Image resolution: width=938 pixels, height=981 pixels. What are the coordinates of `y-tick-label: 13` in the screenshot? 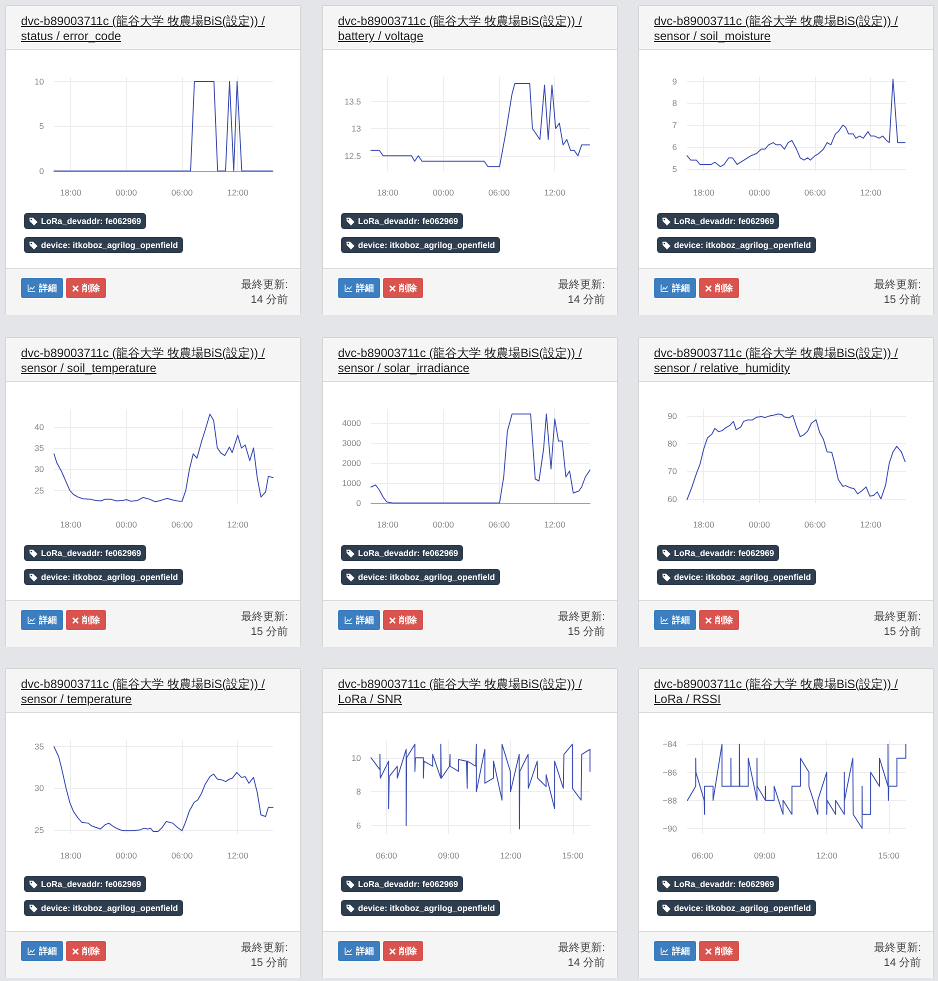 It's located at (357, 129).